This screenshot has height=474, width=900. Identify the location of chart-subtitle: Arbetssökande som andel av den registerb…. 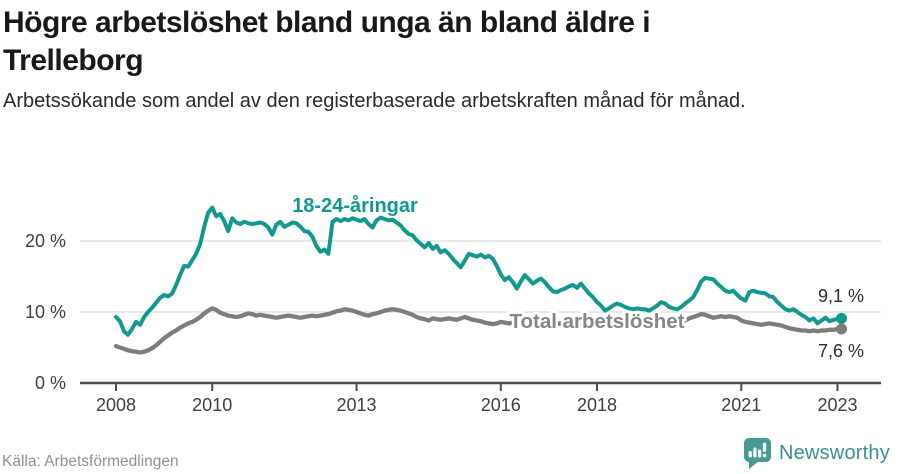
(374, 101).